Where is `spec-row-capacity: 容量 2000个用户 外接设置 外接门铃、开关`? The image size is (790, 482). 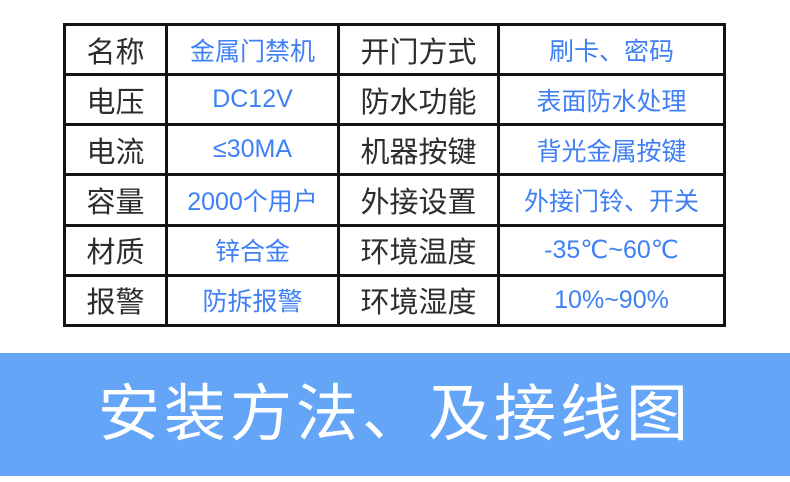 spec-row-capacity: 容量 2000个用户 外接设置 外接门铃、开关 is located at coordinates (394, 200).